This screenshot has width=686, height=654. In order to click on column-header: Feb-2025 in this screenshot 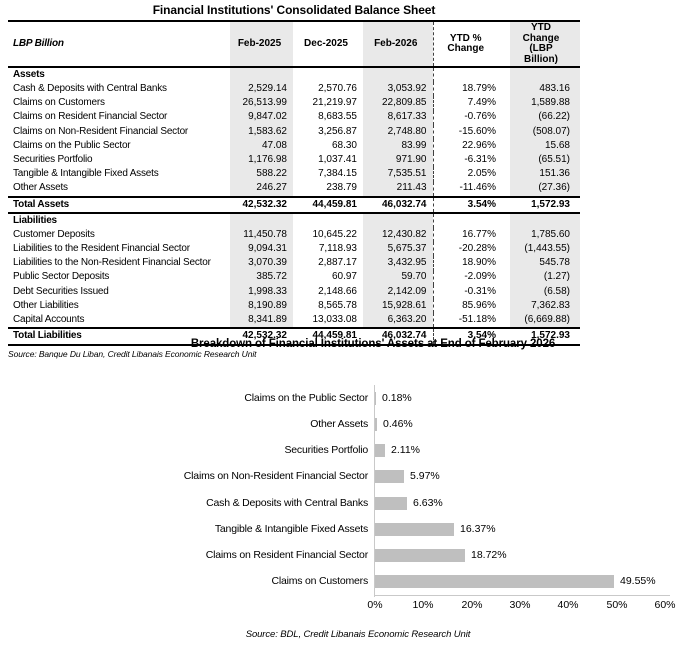, I will do `click(261, 44)`.